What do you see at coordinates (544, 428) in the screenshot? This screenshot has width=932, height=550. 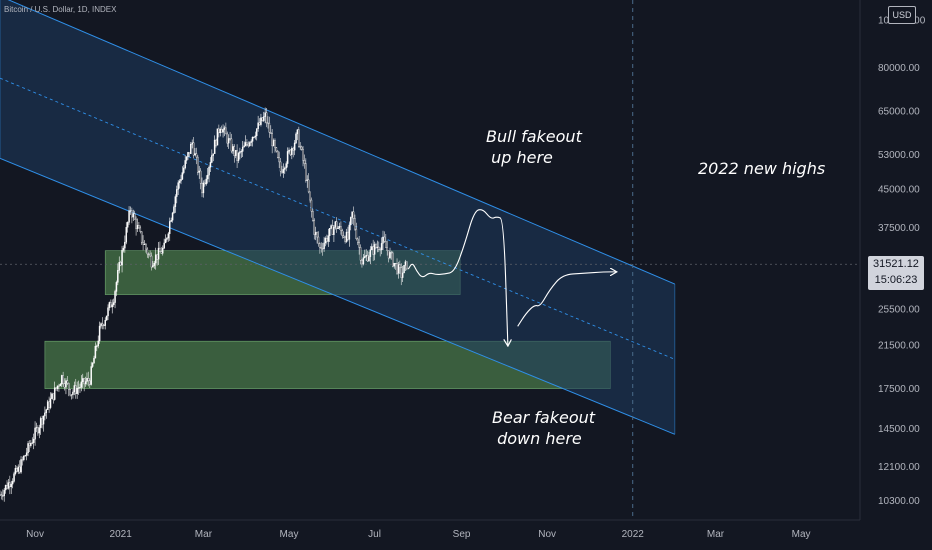 I see `bear-fakeout-note: Bear fakeout down here` at bounding box center [544, 428].